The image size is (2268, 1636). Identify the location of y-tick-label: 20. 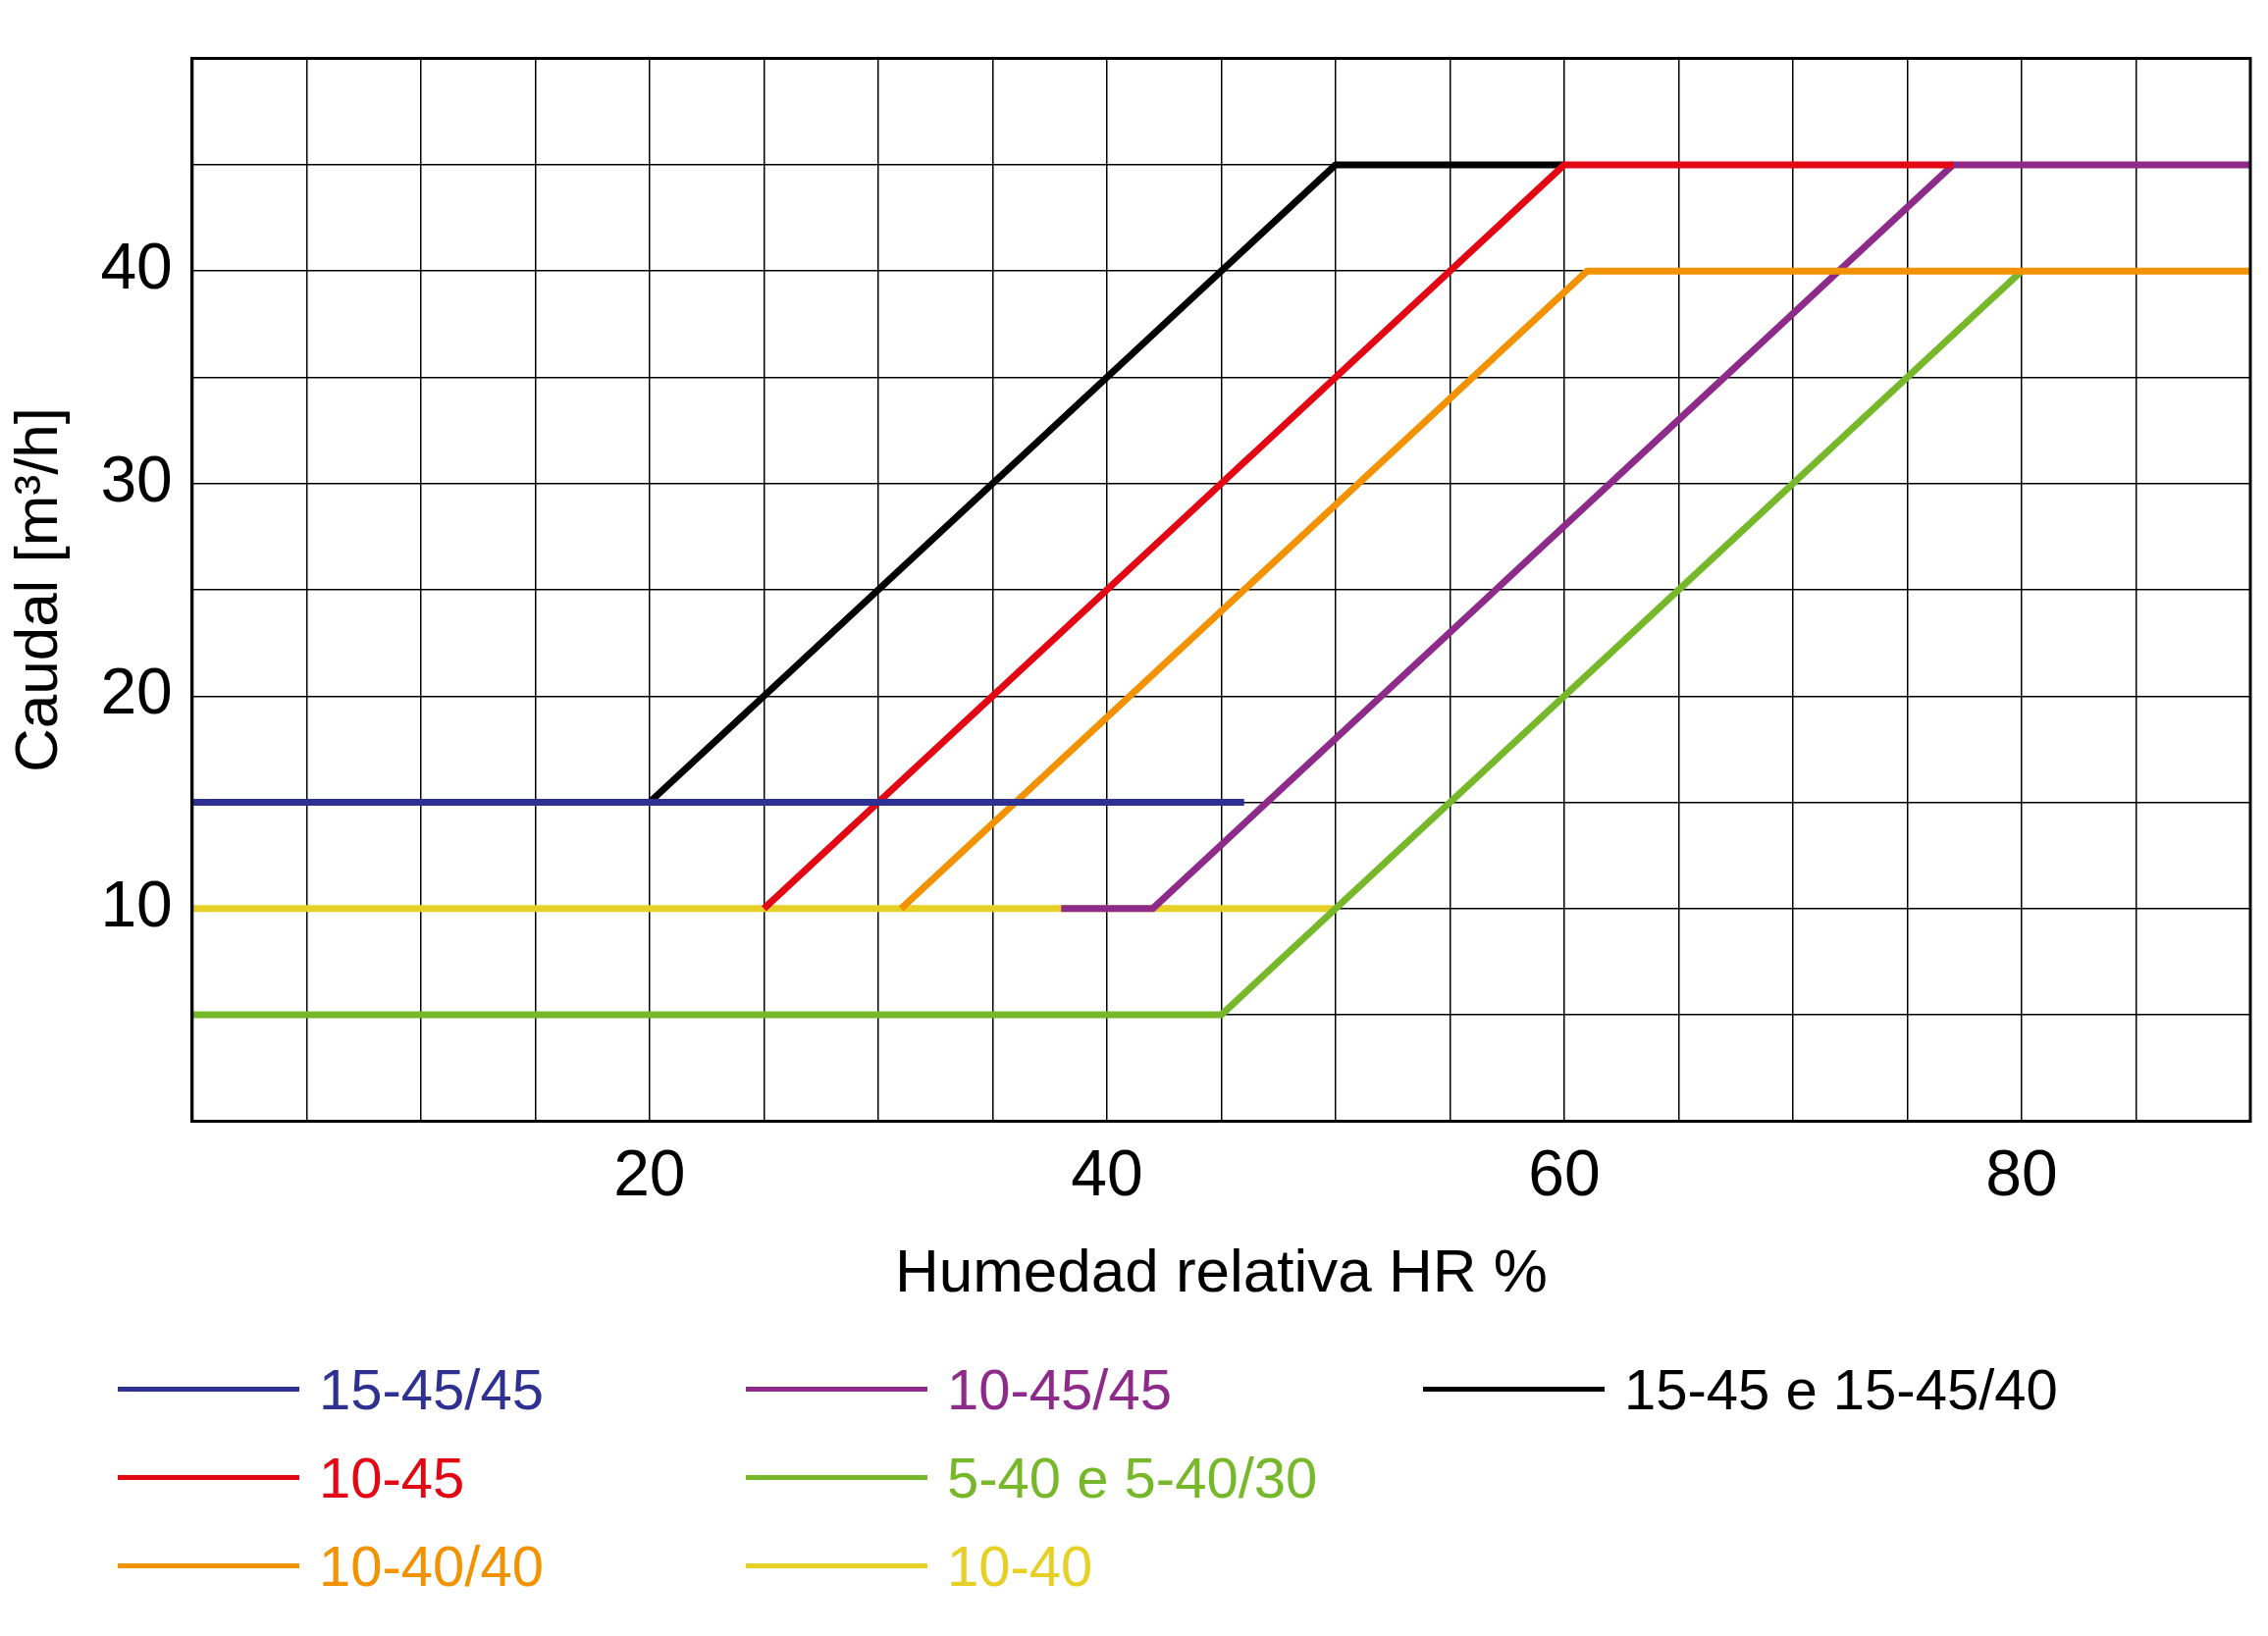
(136, 691).